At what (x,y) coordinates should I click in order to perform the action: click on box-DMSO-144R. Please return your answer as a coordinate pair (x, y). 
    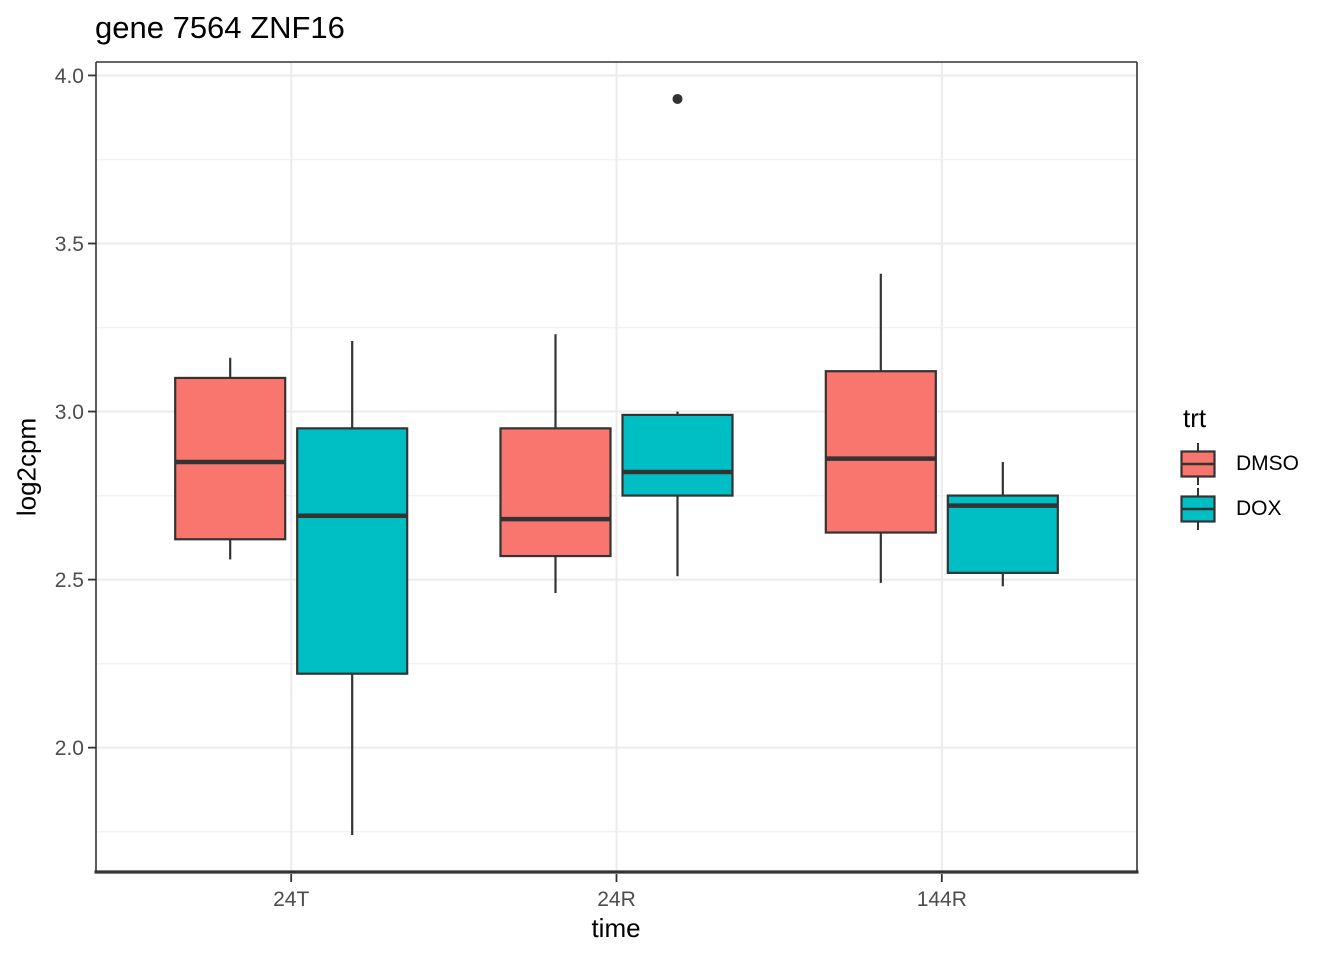
    Looking at the image, I should click on (880, 452).